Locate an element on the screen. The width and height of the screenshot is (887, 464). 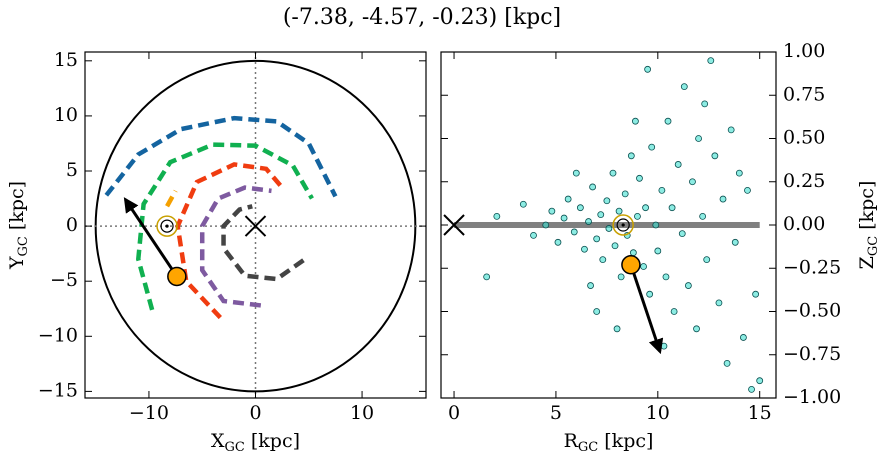
y-tick-label: 15 is located at coordinates (66, 60).